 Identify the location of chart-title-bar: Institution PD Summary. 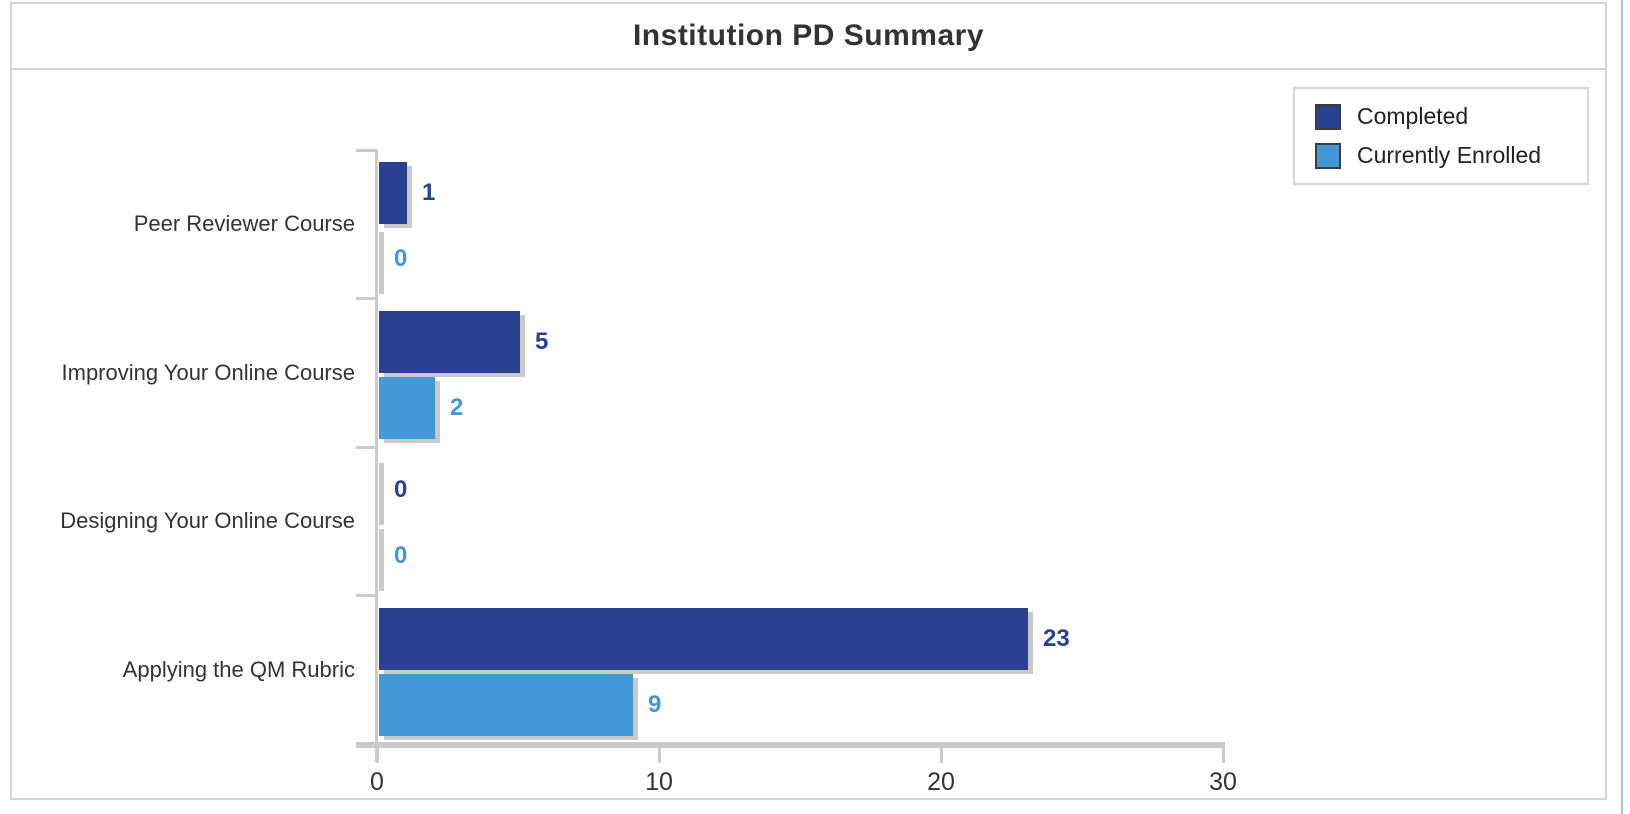
(808, 37).